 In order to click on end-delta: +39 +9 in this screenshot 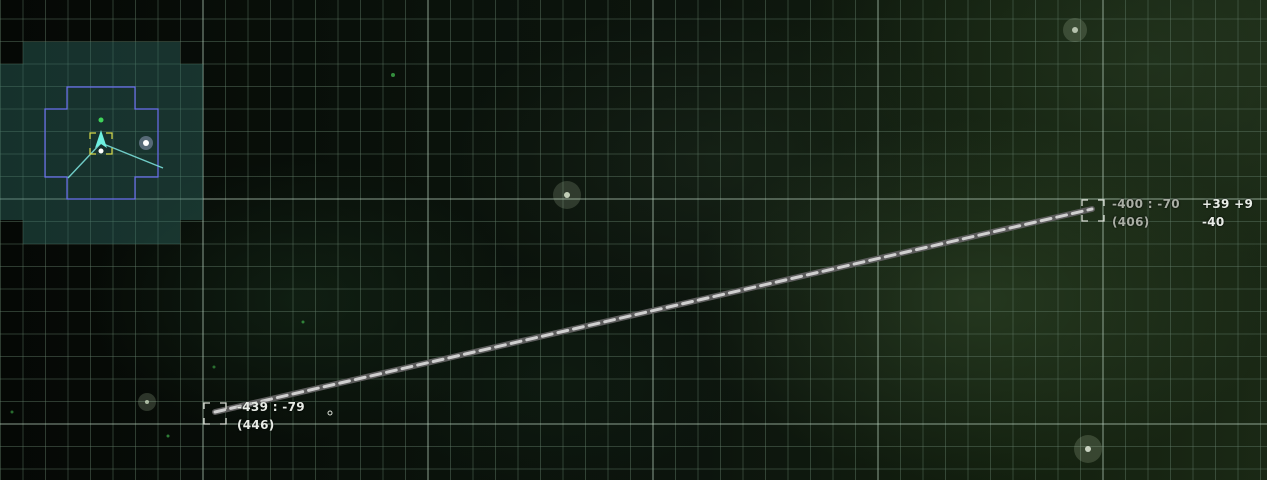, I will do `click(1228, 204)`.